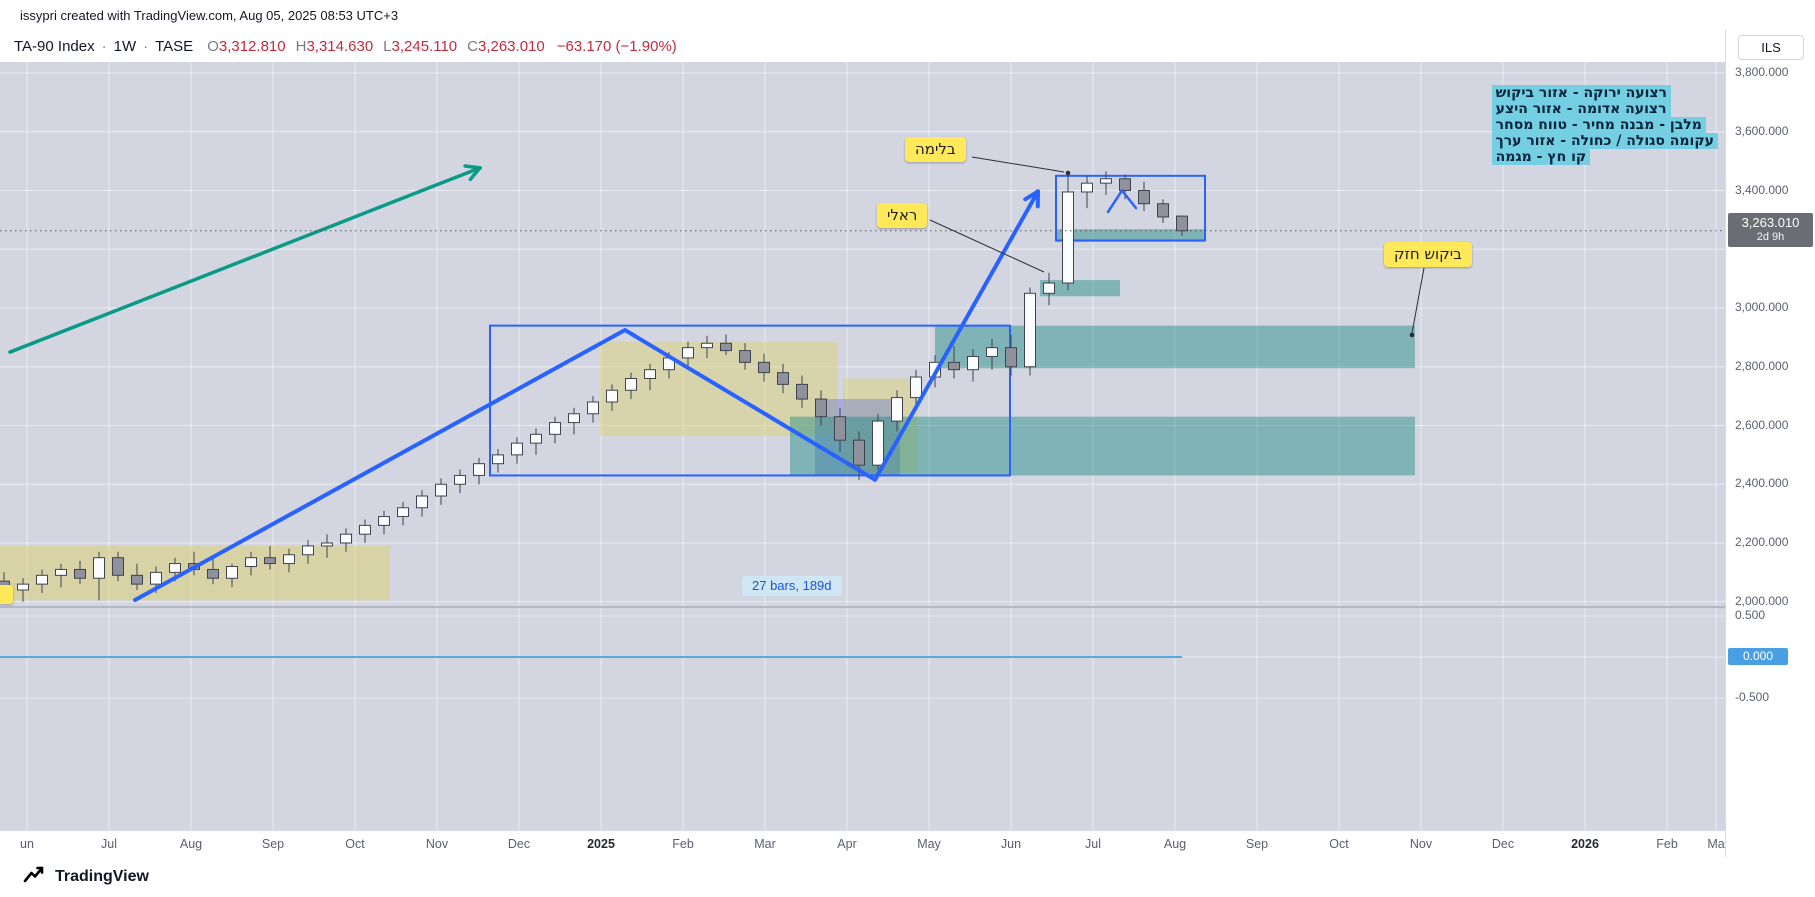  What do you see at coordinates (1762, 130) in the screenshot?
I see `price-axis-label: 3,600.000` at bounding box center [1762, 130].